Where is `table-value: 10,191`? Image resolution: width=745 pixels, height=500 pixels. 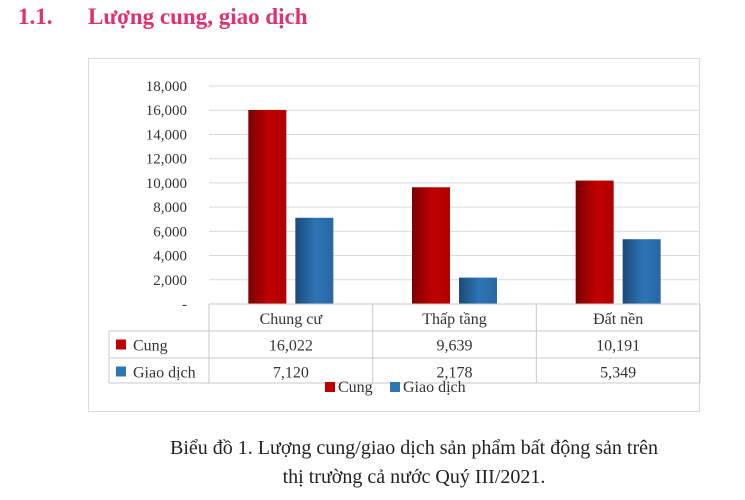 table-value: 10,191 is located at coordinates (618, 346).